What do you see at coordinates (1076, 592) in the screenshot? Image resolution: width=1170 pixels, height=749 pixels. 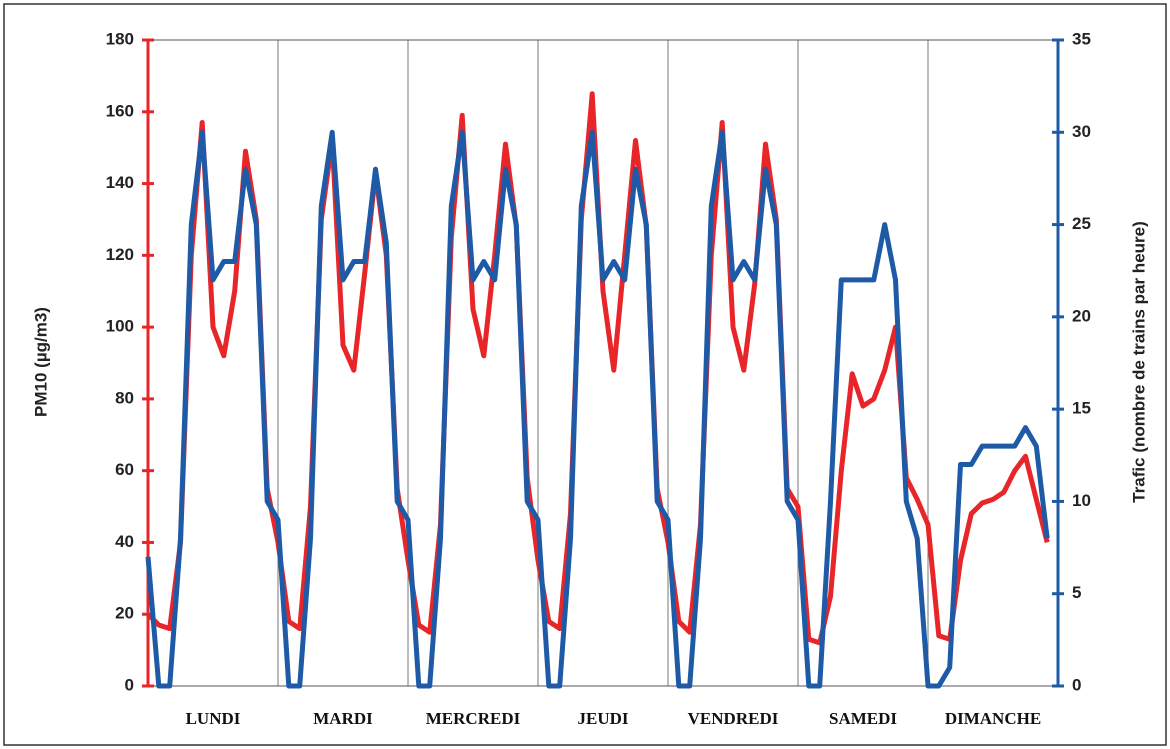 I see `y2-tick-label: 5` at bounding box center [1076, 592].